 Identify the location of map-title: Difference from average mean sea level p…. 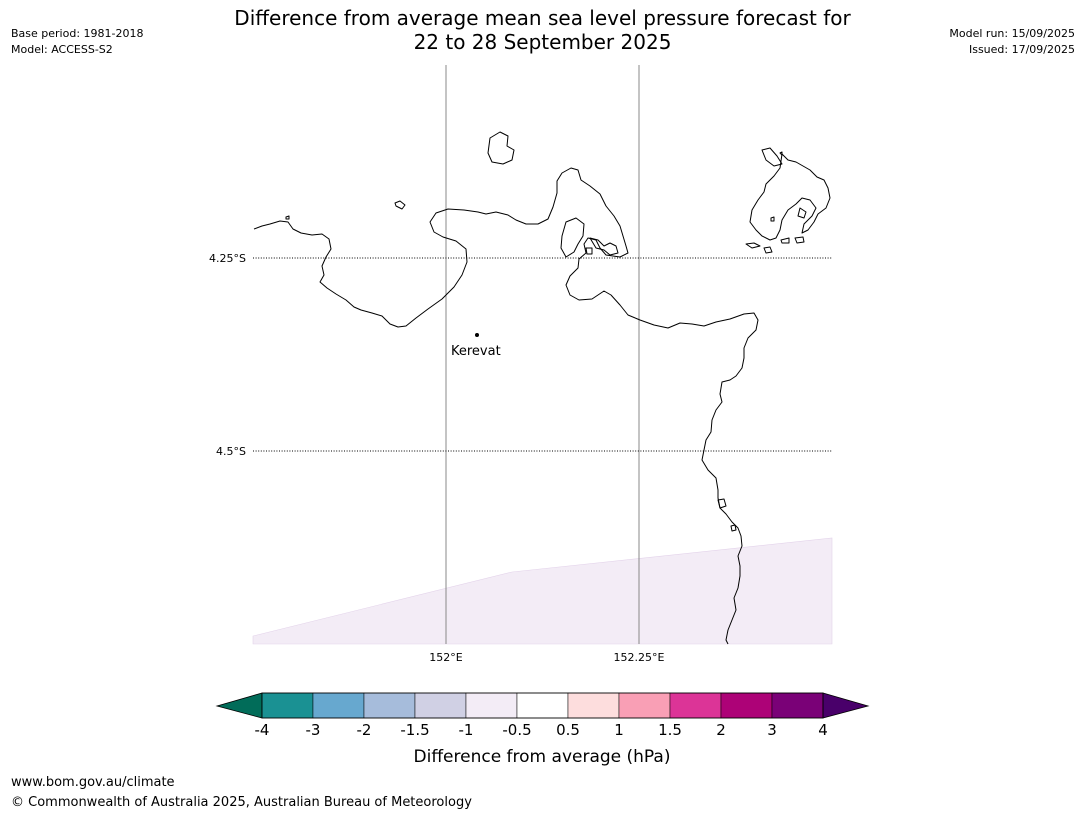
(542, 30).